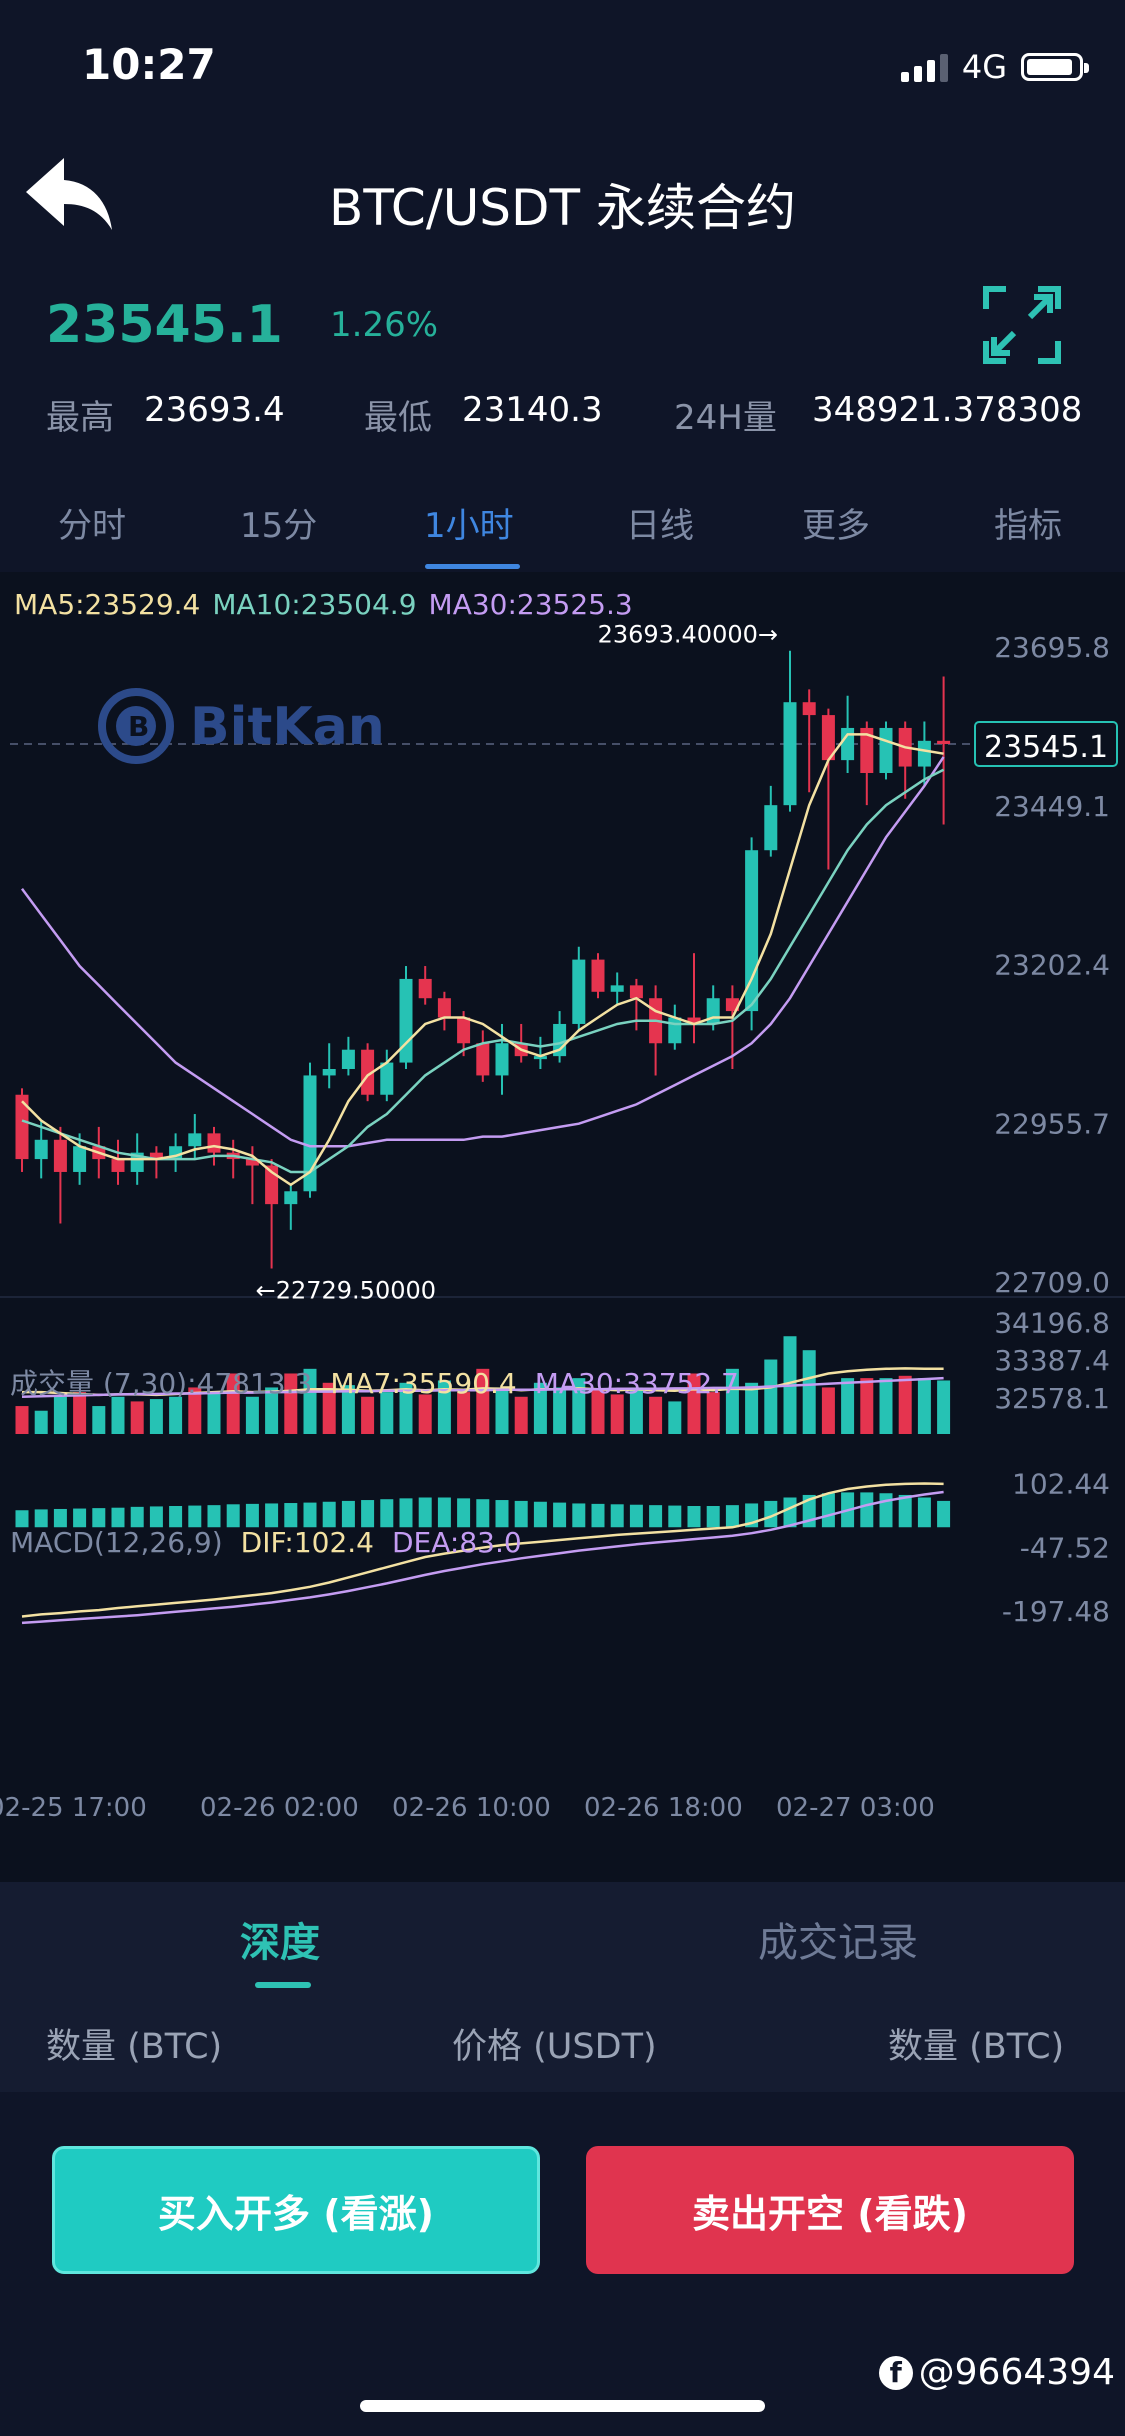  I want to click on watermark-text: @9664394, so click(1016, 2372).